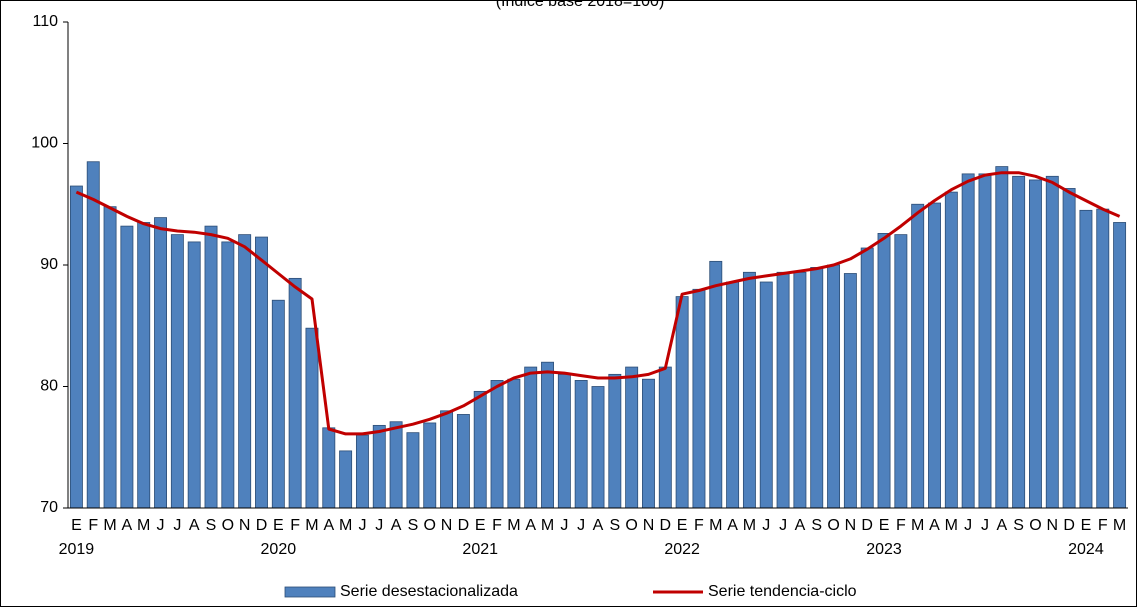  I want to click on x-year-label: 2022, so click(682, 549).